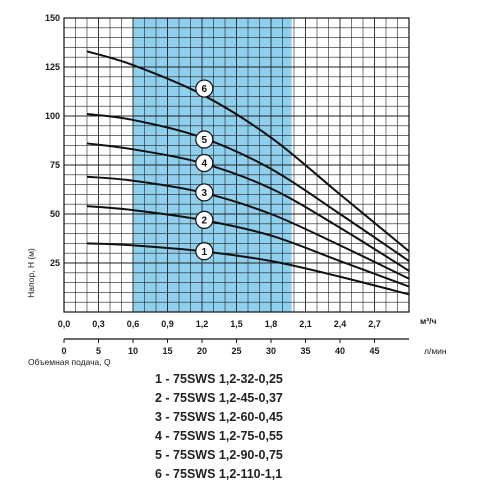 This screenshot has height=500, width=500. I want to click on curve-label-4: 4, so click(205, 164).